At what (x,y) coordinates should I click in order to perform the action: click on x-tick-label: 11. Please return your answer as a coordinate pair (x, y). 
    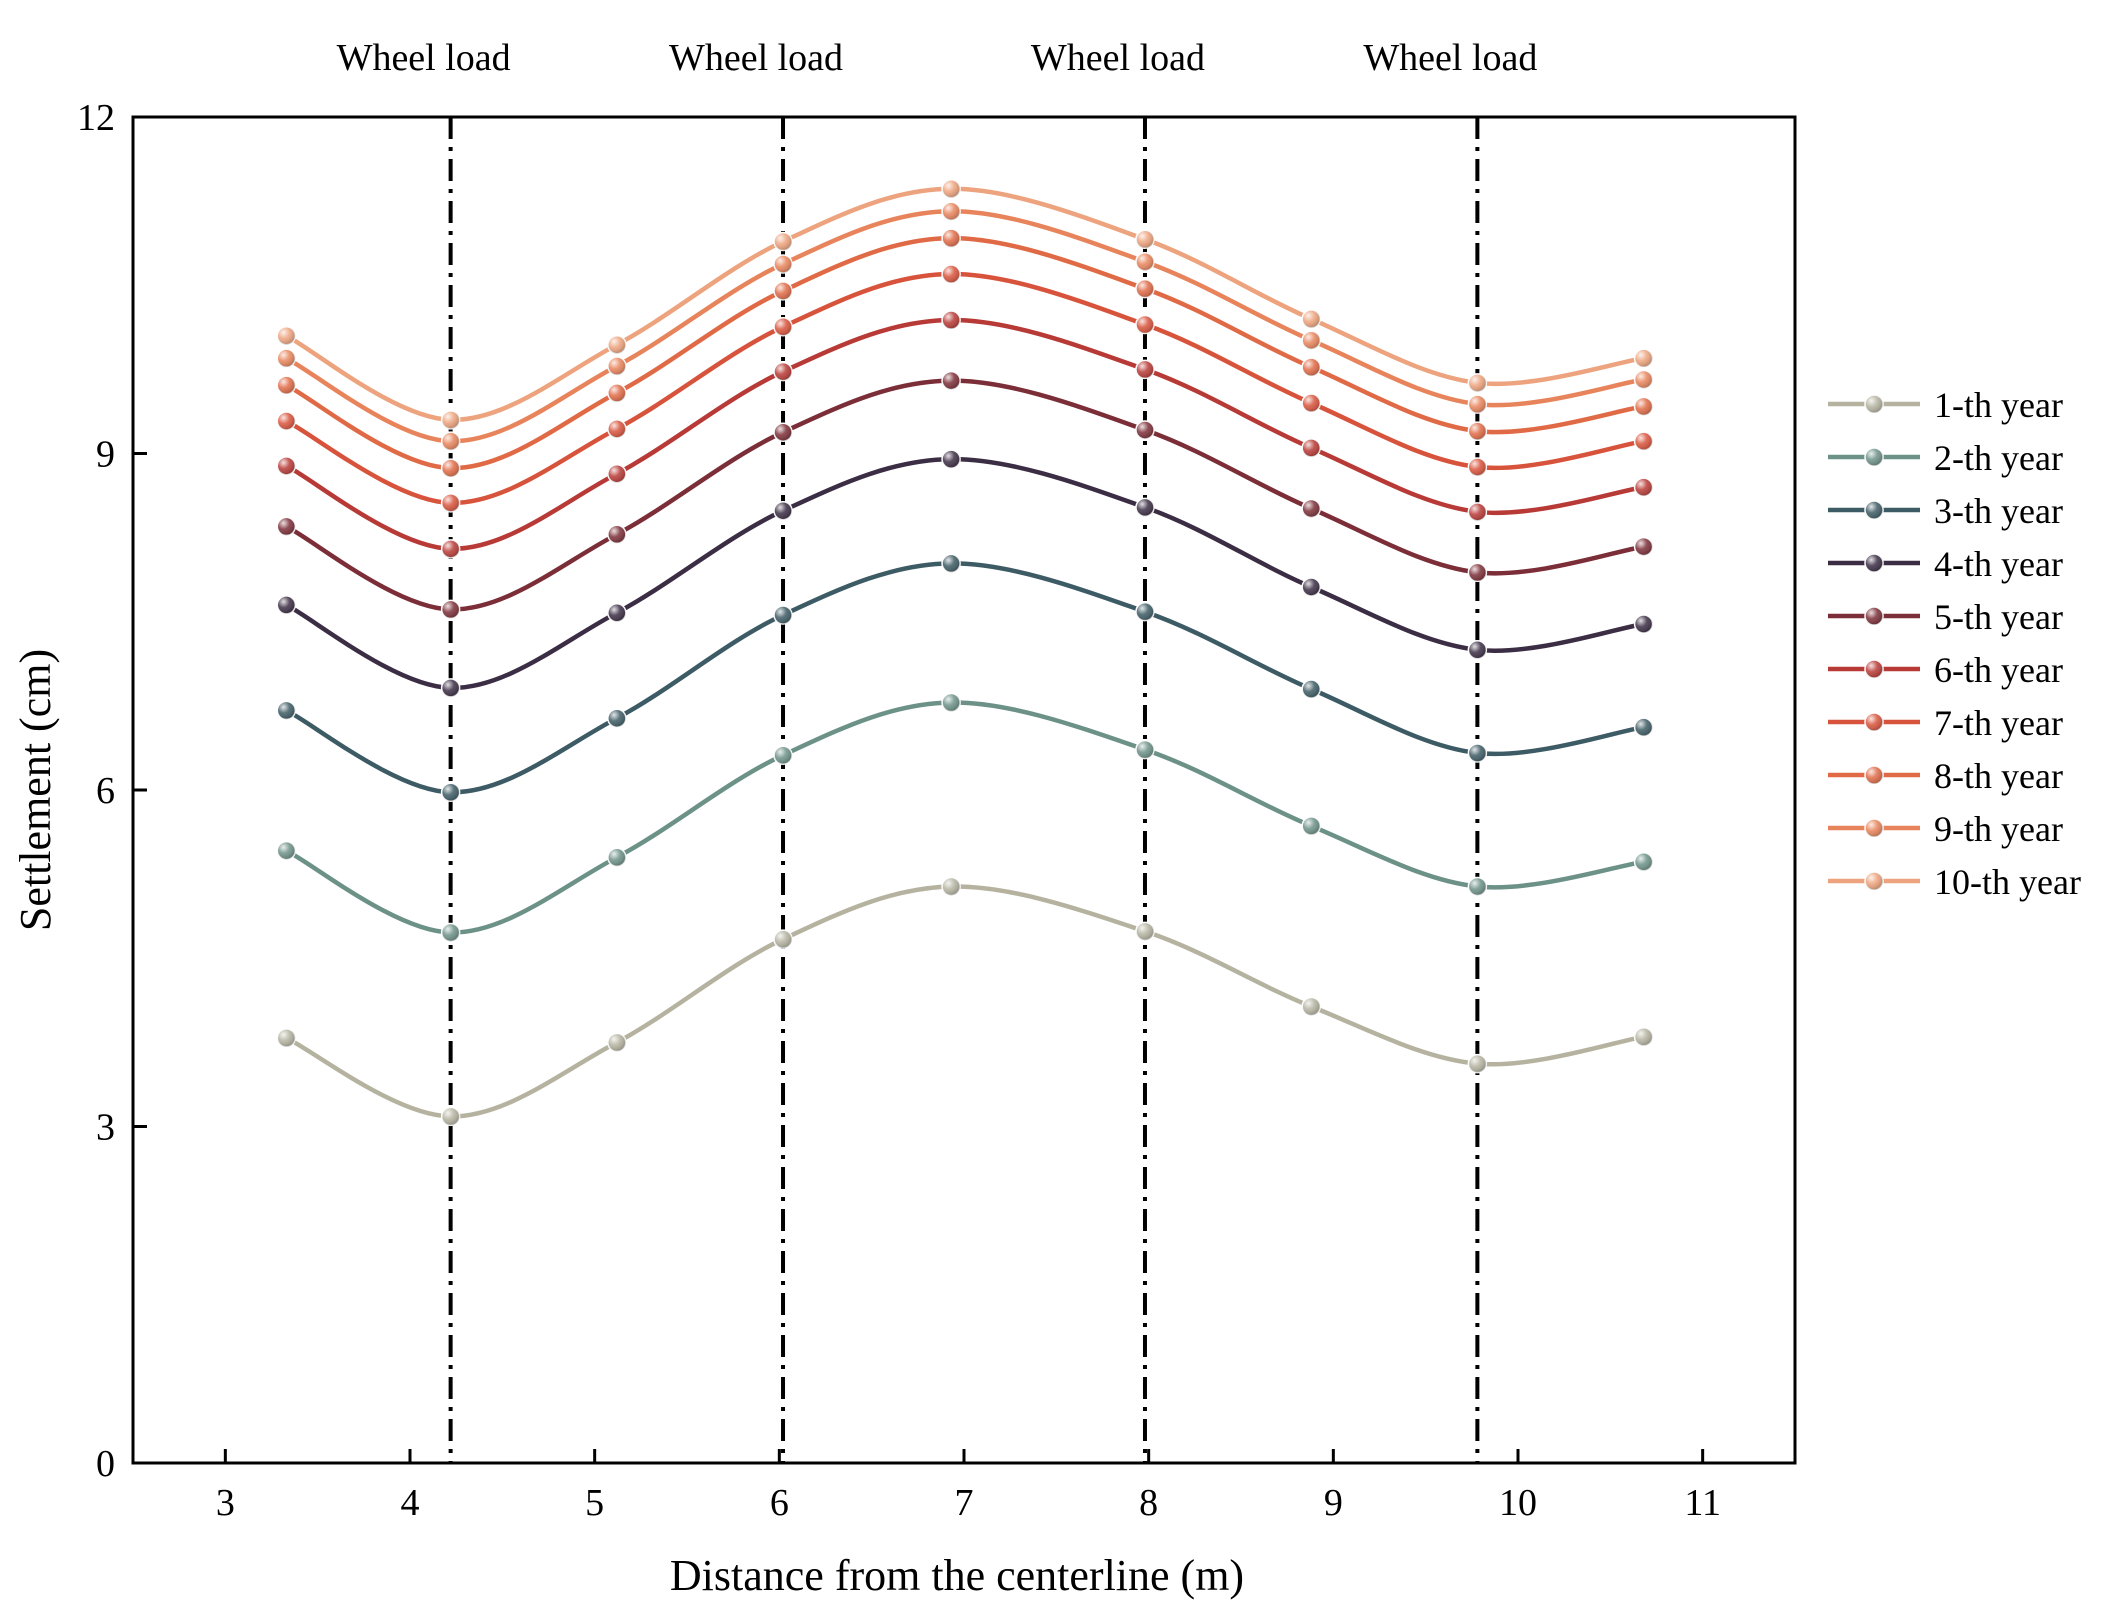
    Looking at the image, I should click on (1702, 1503).